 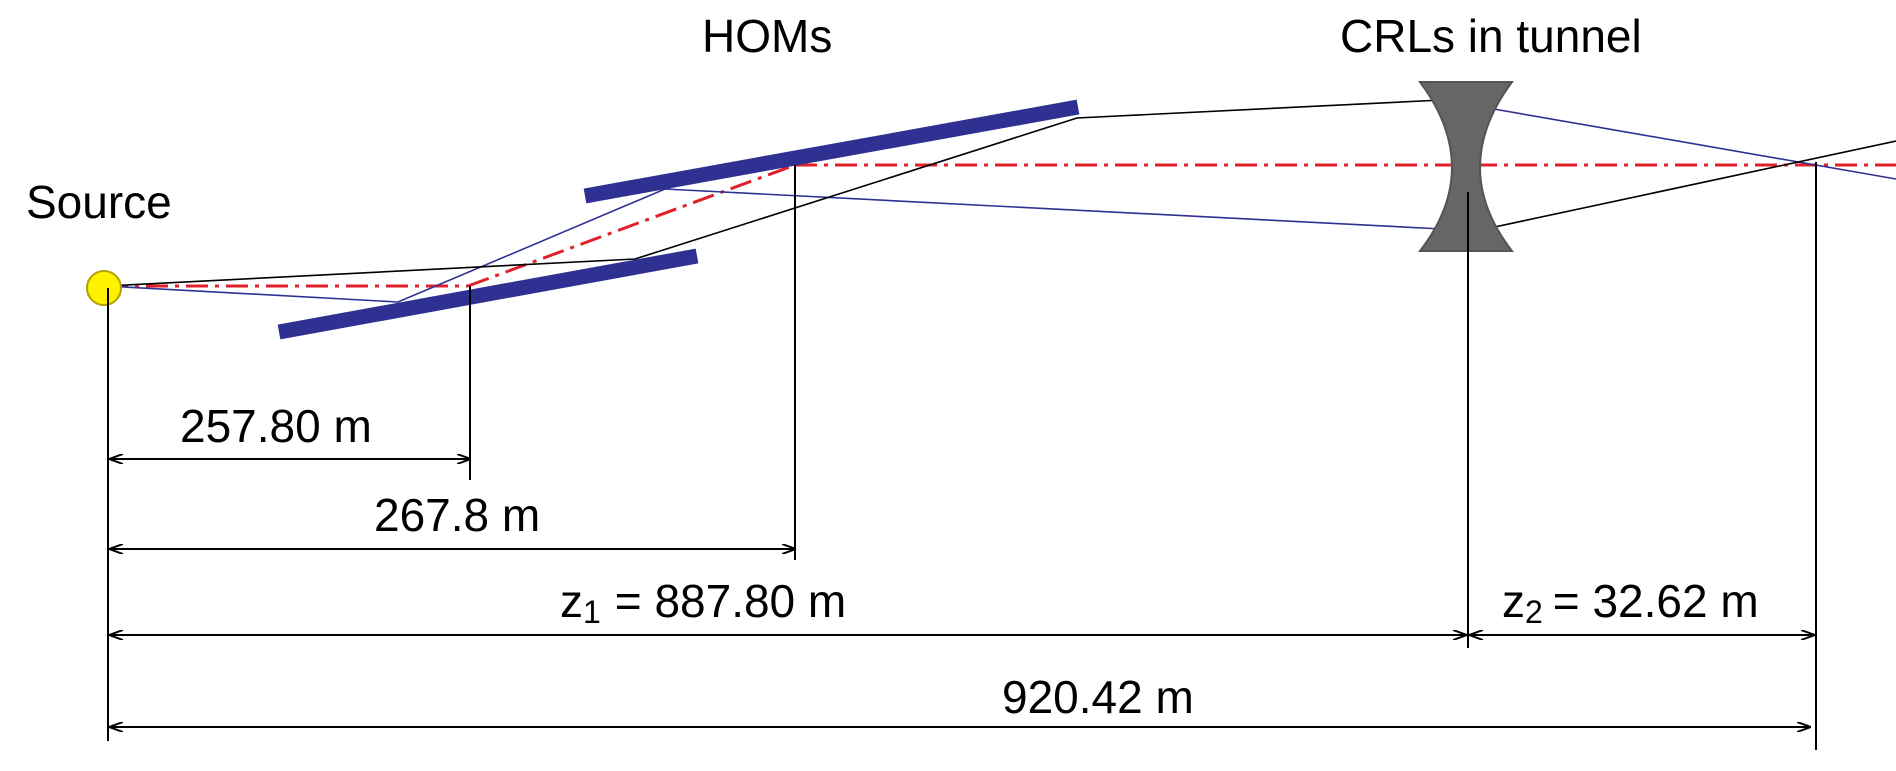 I want to click on source-label: Source, so click(x=99, y=202).